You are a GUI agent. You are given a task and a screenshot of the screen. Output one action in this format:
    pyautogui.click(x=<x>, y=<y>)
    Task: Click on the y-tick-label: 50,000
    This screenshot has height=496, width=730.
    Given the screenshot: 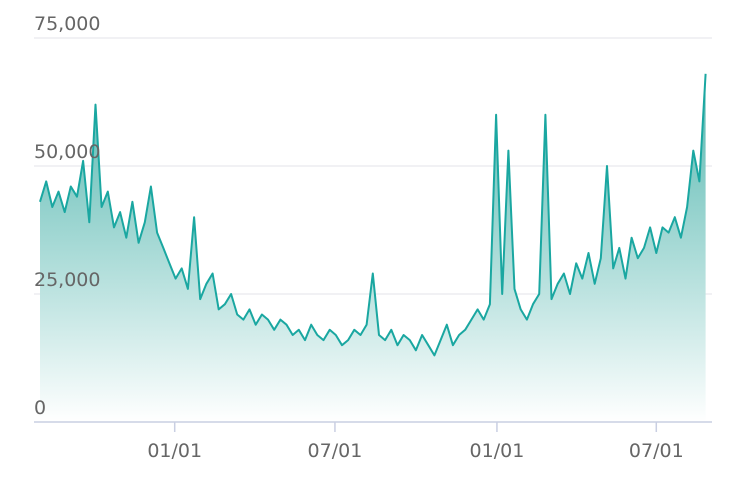 What is the action you would take?
    pyautogui.click(x=67, y=152)
    